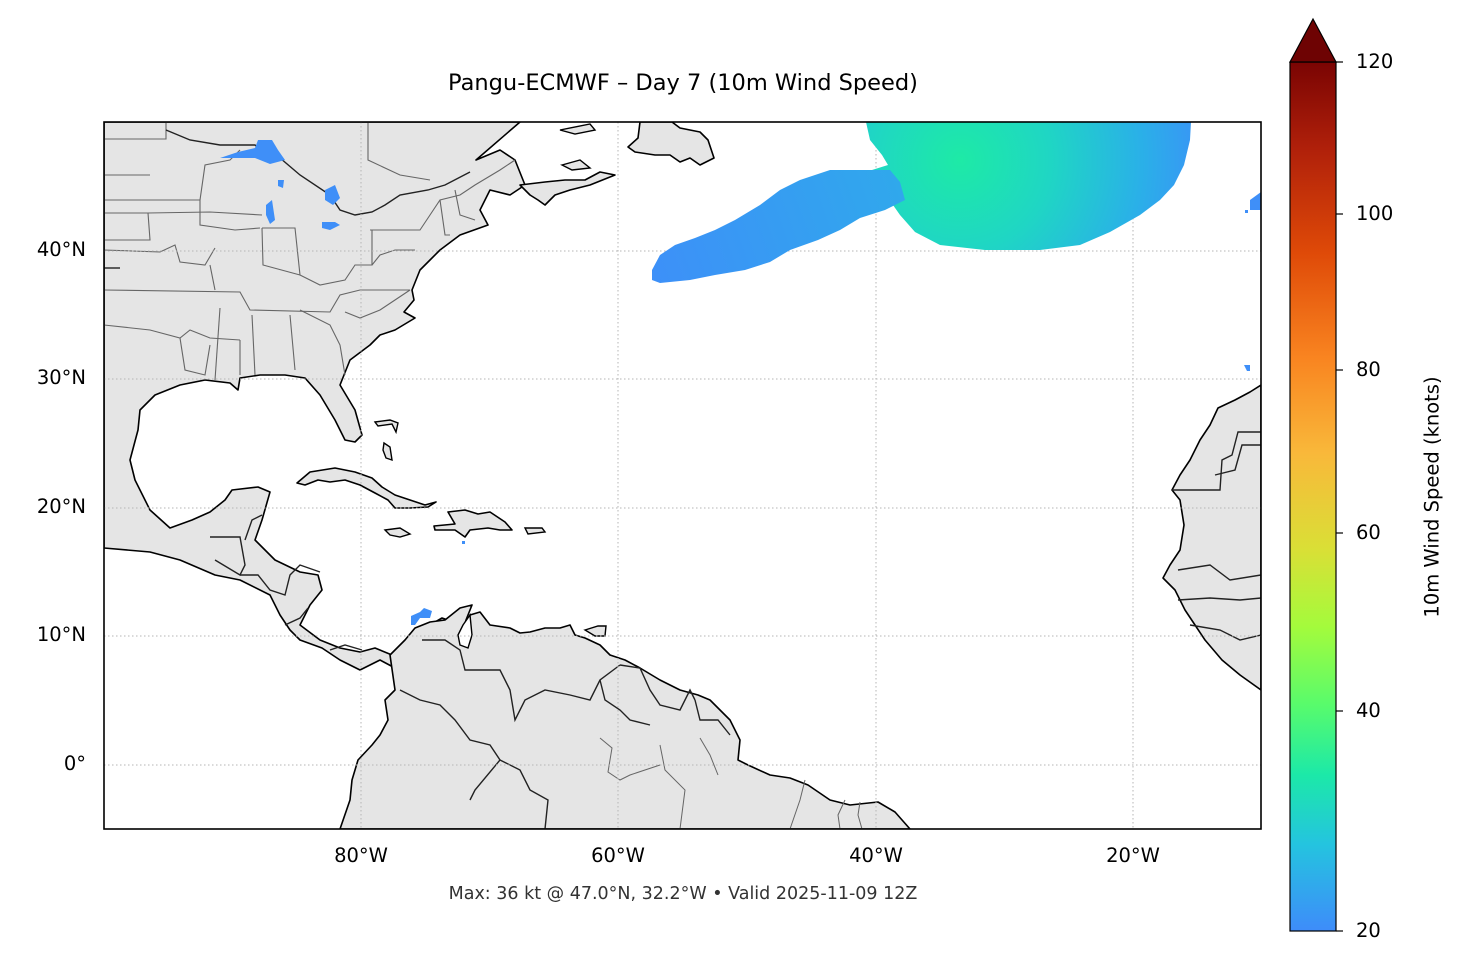 The width and height of the screenshot is (1466, 969). What do you see at coordinates (671, 144) in the screenshot?
I see `land-newfoundland` at bounding box center [671, 144].